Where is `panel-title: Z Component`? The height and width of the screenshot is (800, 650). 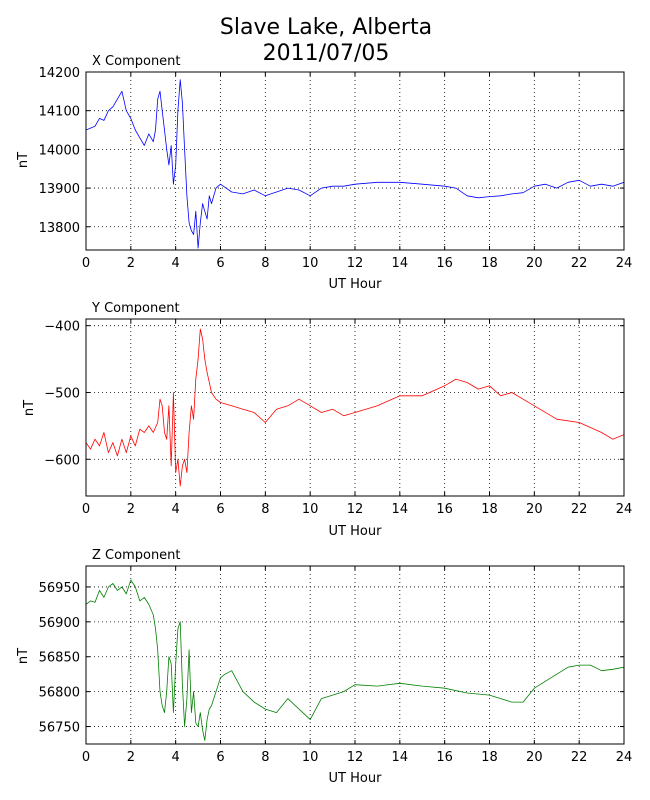
panel-title: Z Component is located at coordinates (136, 555).